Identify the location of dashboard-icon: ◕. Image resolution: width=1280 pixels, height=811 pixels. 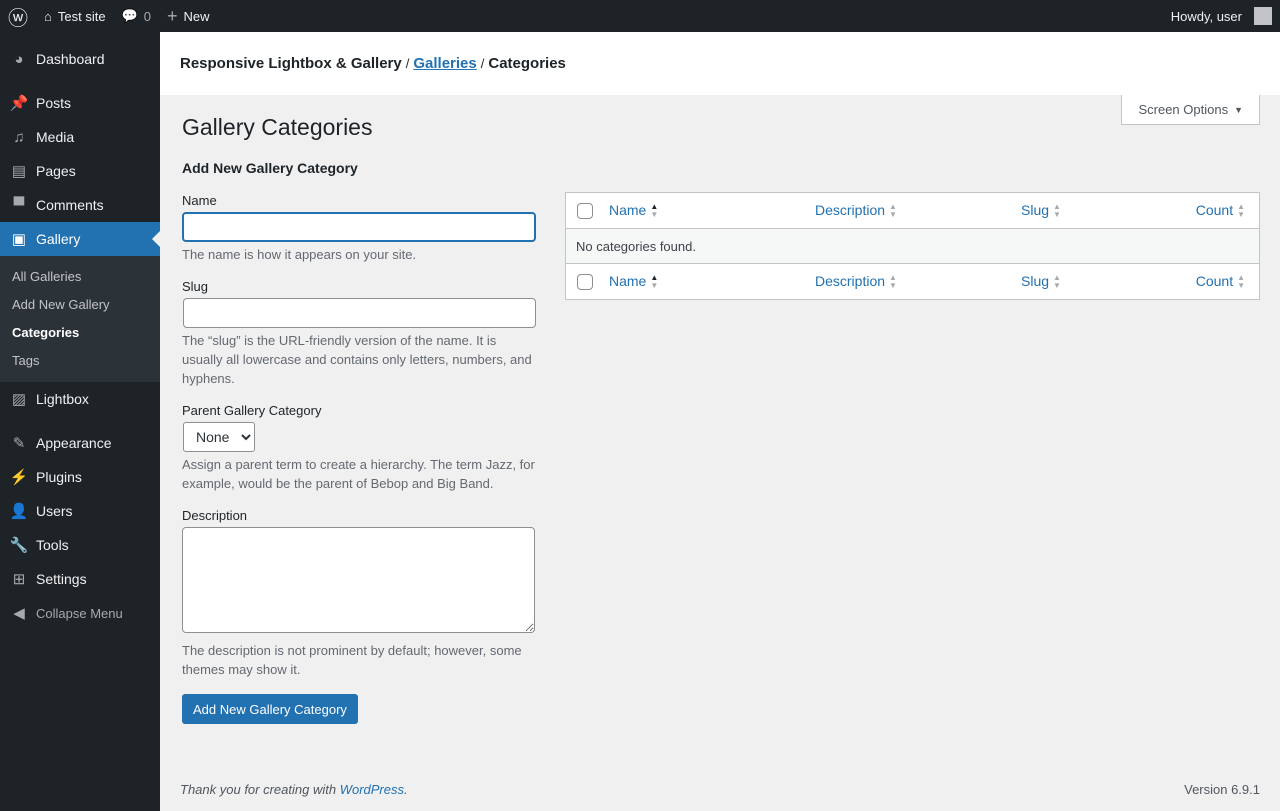
(19, 59).